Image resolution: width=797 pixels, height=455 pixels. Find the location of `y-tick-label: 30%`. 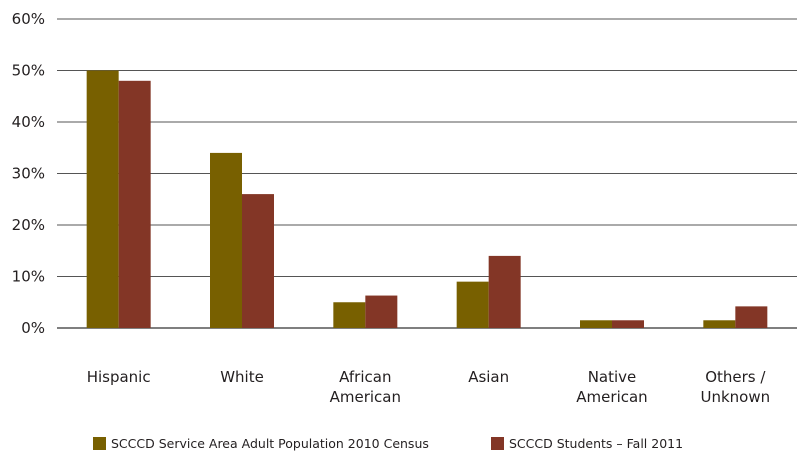

y-tick-label: 30% is located at coordinates (28, 174).